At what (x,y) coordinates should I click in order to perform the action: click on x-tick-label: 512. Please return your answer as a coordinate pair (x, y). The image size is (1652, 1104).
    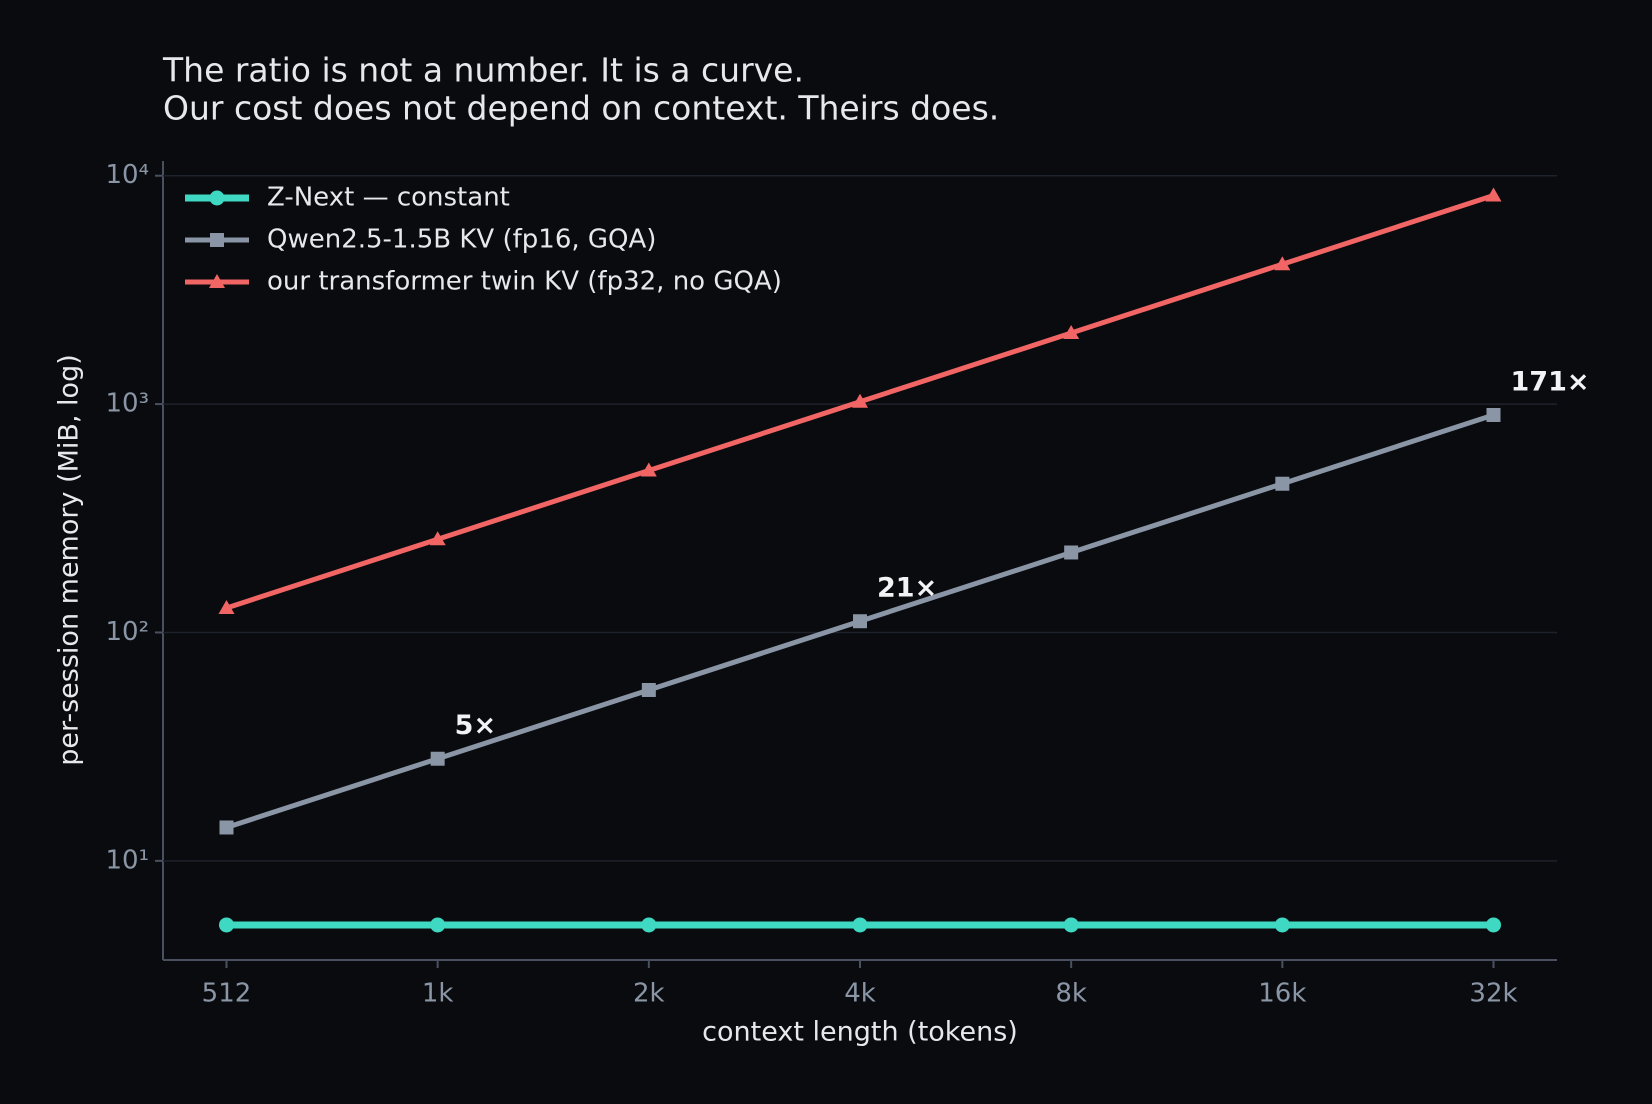
    Looking at the image, I should click on (227, 994).